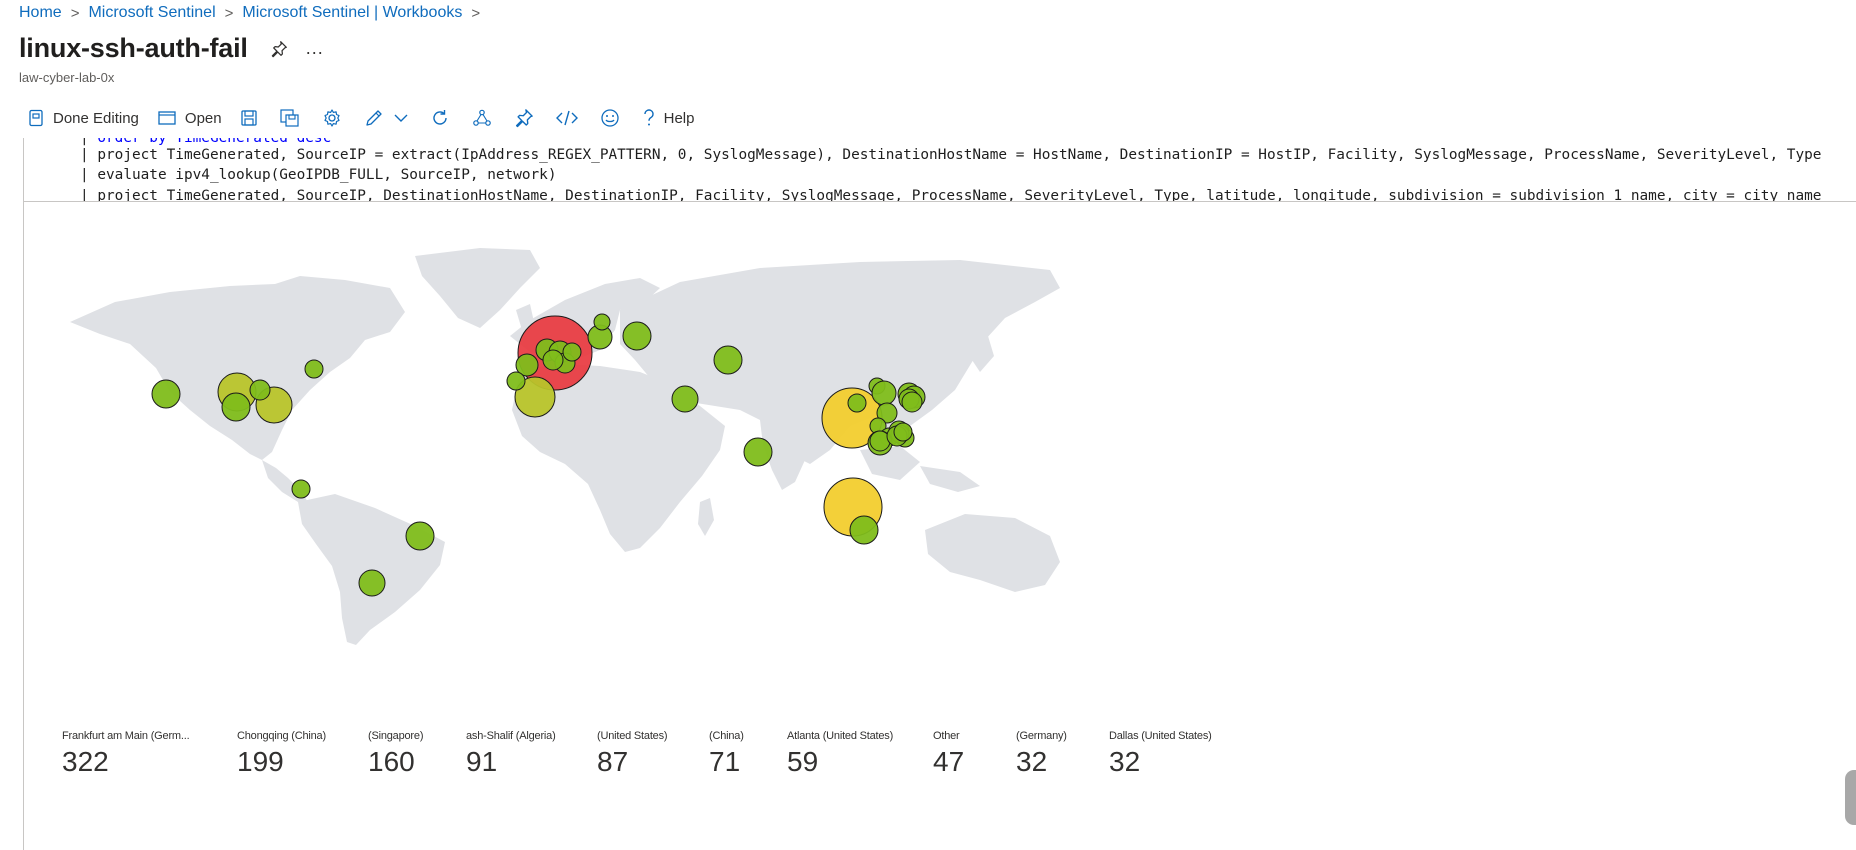 This screenshot has width=1856, height=850. What do you see at coordinates (96, 118) in the screenshot?
I see `done-editing-label: Done Editing` at bounding box center [96, 118].